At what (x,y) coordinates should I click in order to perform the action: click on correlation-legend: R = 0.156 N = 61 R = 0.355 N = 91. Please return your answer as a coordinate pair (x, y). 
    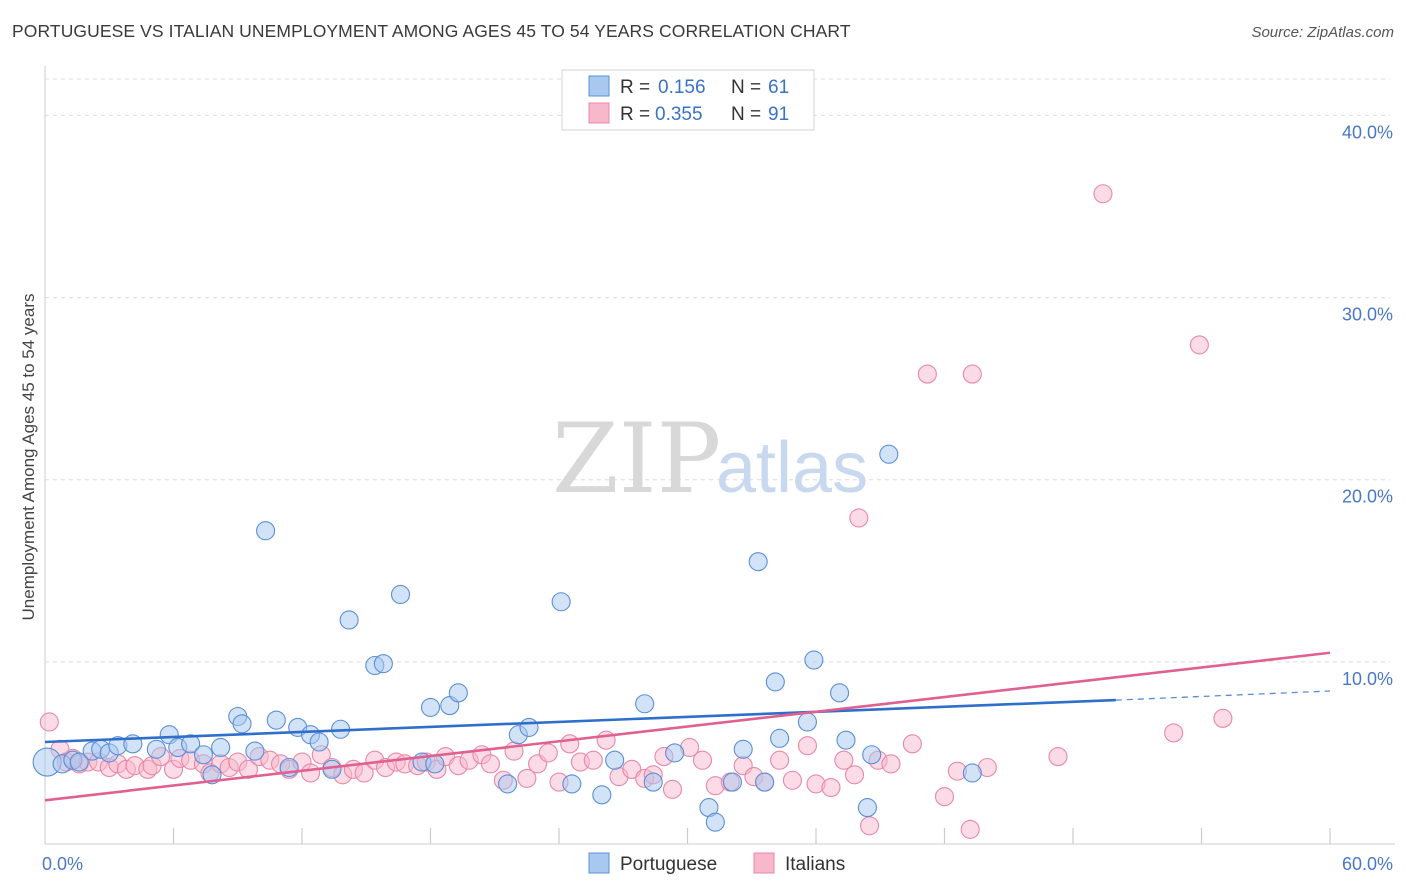
    Looking at the image, I should click on (688, 100).